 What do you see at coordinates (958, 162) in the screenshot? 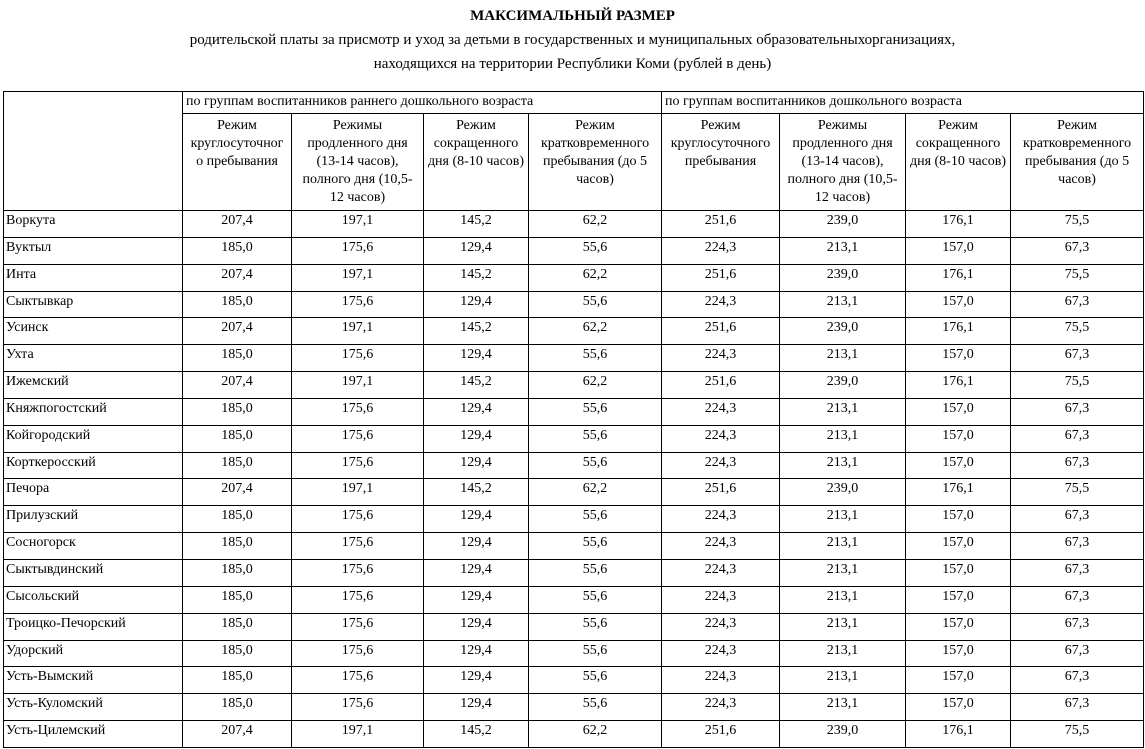
I see `column-header-shortened-day: Режим сокращенного дня (8-10 часов)` at bounding box center [958, 162].